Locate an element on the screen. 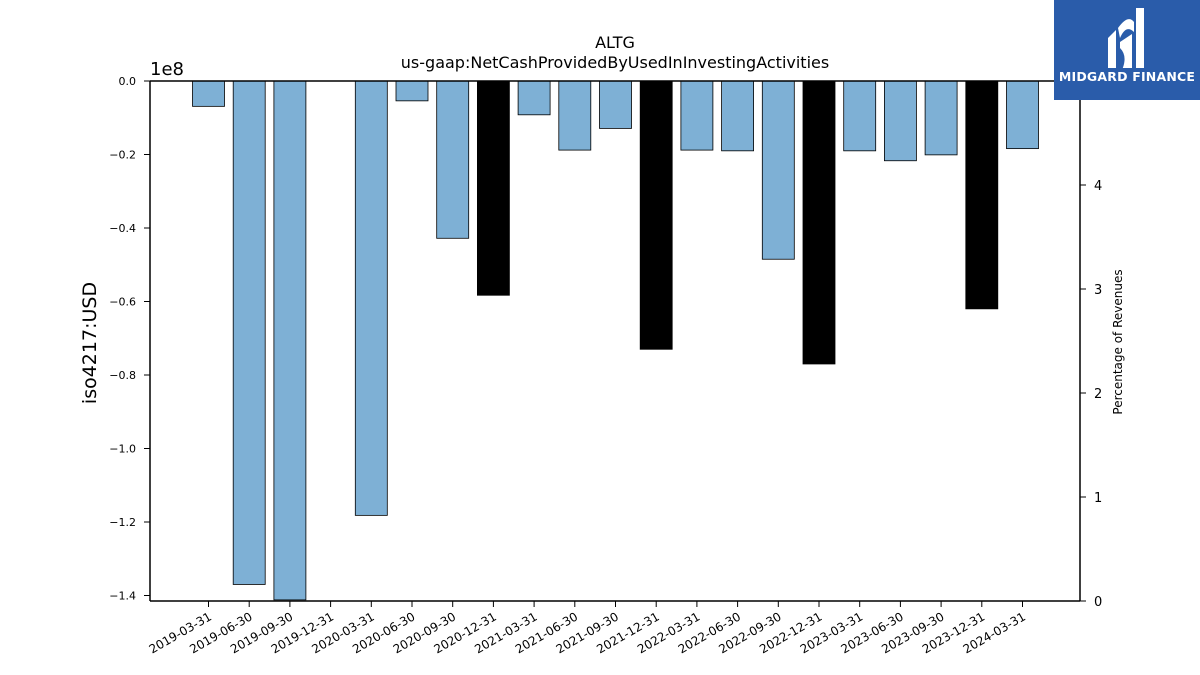 Image resolution: width=1200 pixels, height=675 pixels. logo-mark-icon is located at coordinates (1126, 38).